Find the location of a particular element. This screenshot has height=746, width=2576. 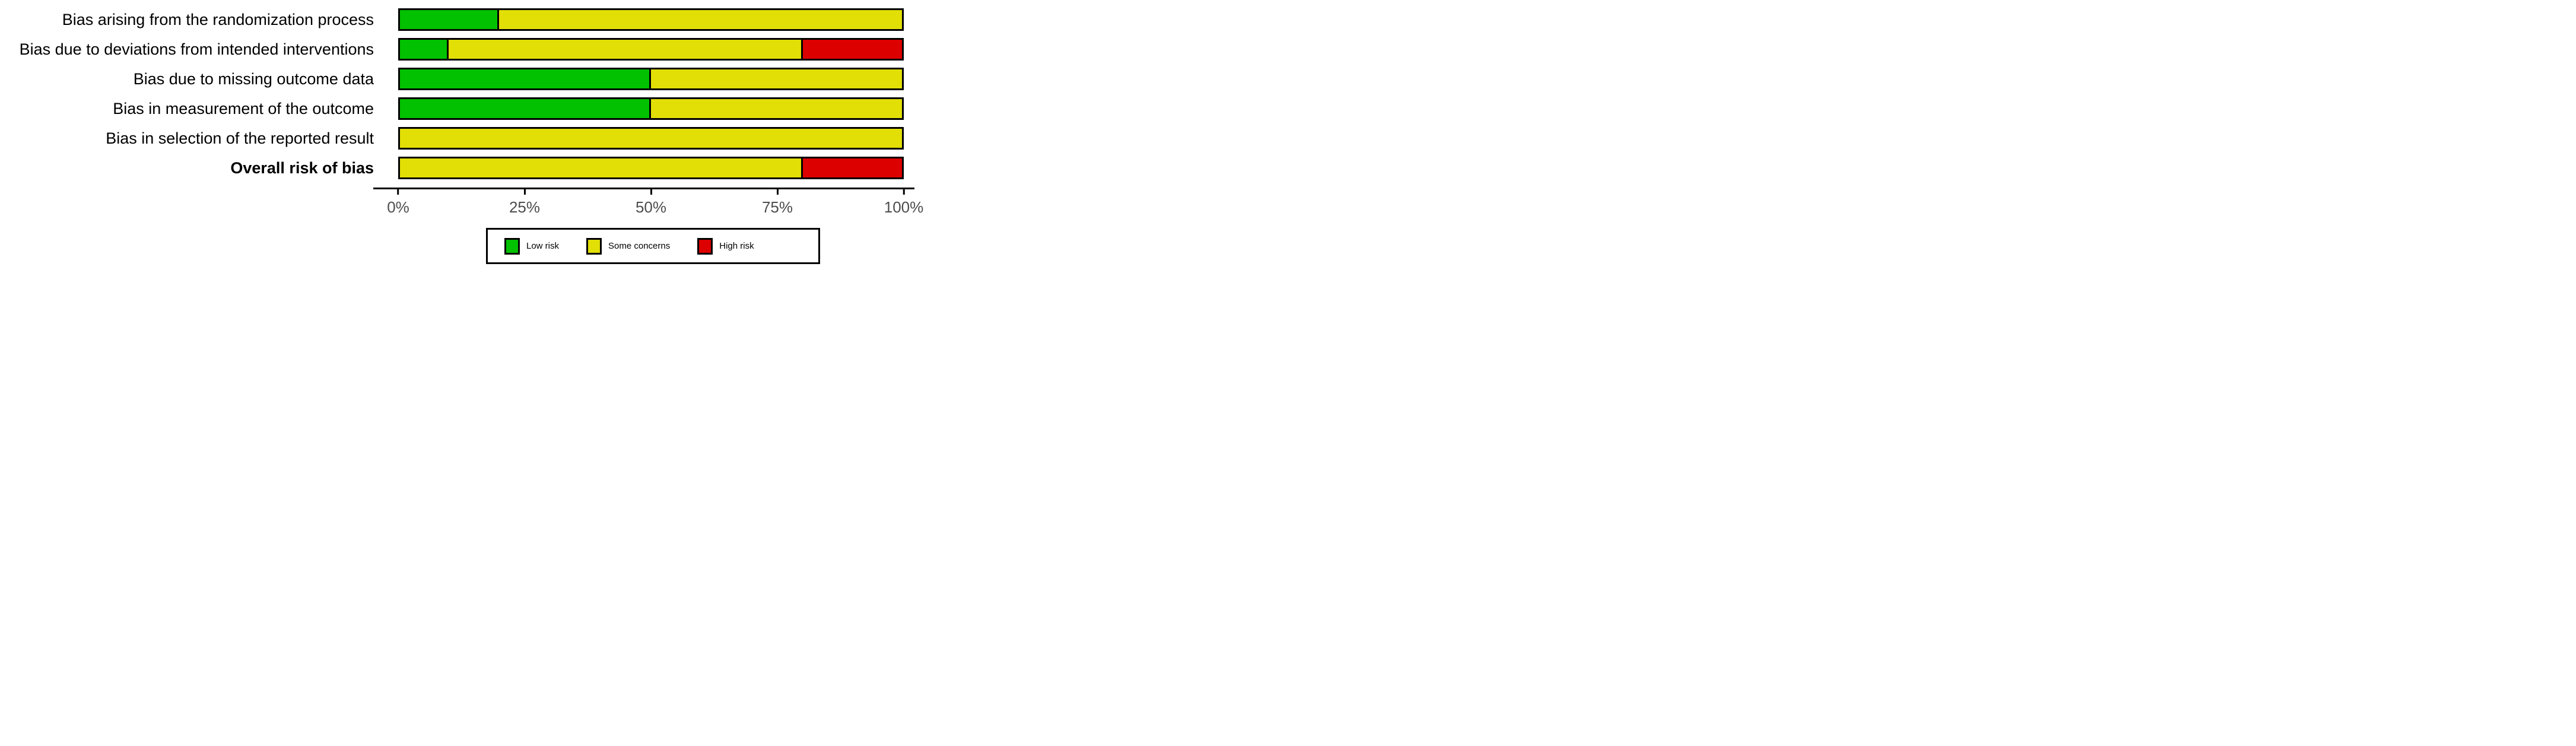

x-axis-ticks: 0% 25% 50% 75% 100% is located at coordinates (655, 210).